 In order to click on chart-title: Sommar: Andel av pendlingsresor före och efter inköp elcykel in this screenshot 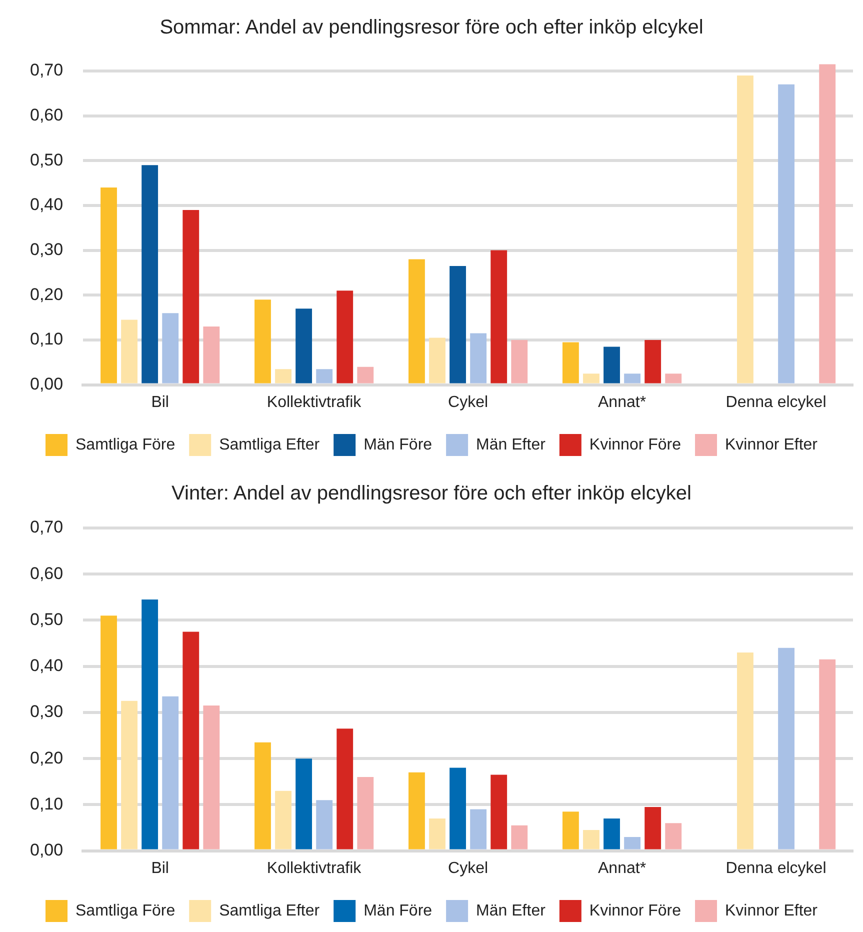, I will do `click(432, 27)`.